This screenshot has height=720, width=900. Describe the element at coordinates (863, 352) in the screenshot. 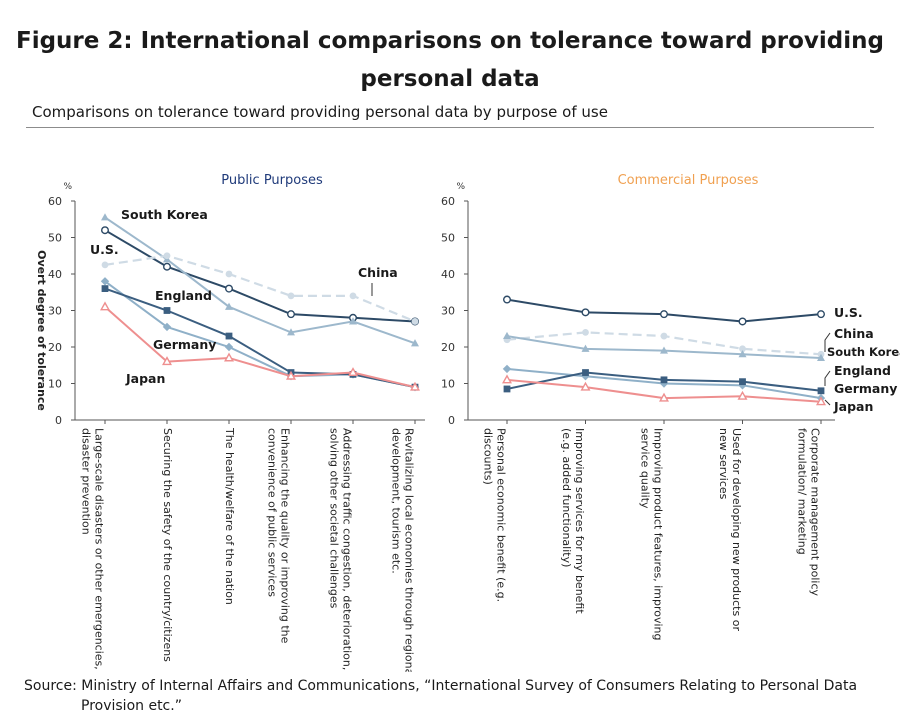

I see `series-label: South Korea` at that location.